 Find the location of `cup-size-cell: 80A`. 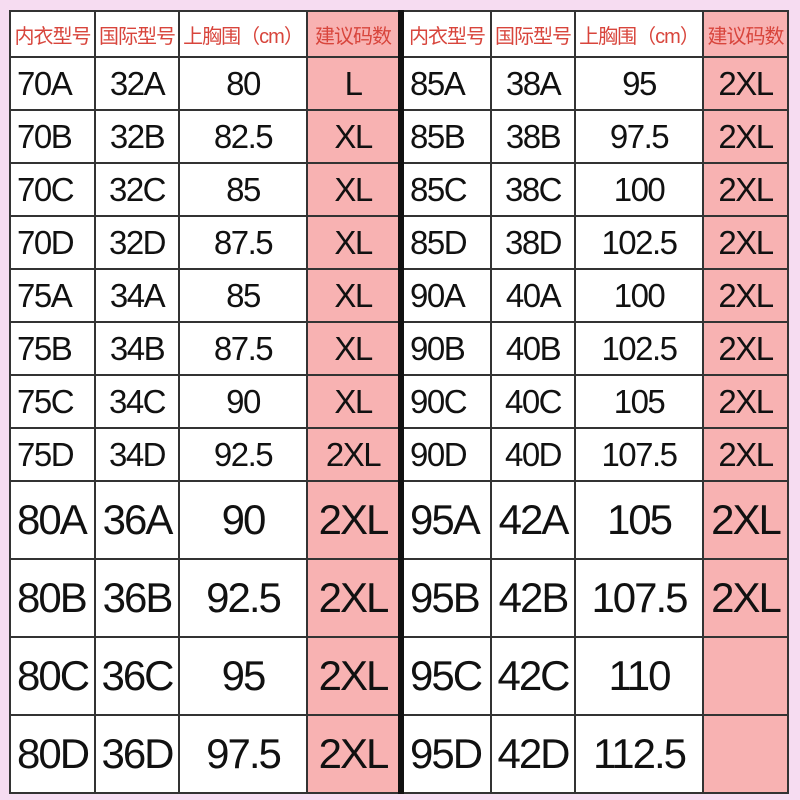

cup-size-cell: 80A is located at coordinates (52, 520).